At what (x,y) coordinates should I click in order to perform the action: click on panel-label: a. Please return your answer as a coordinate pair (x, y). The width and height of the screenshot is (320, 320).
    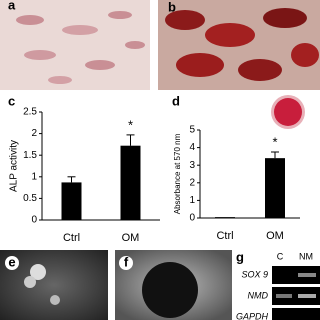
    Looking at the image, I should click on (12, 6).